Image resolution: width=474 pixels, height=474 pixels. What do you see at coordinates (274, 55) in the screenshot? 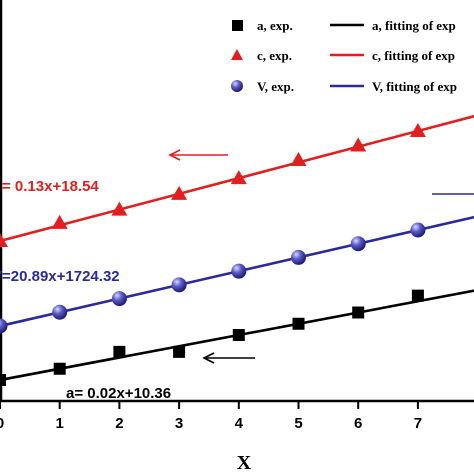
I see `legend-label-c-exp: c, exp.` at bounding box center [274, 55].